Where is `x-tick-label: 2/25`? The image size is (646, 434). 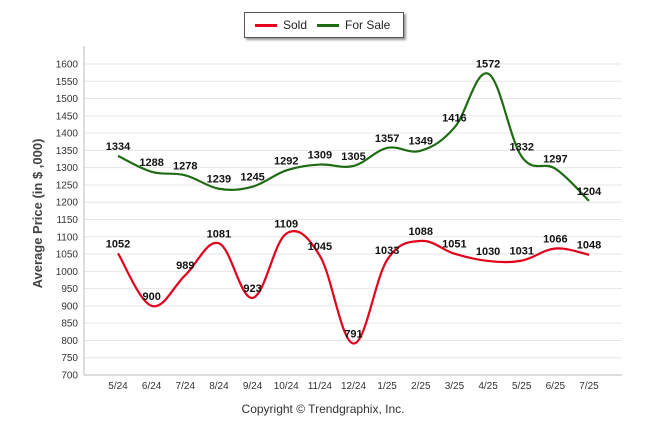 x-tick-label: 2/25 is located at coordinates (421, 386).